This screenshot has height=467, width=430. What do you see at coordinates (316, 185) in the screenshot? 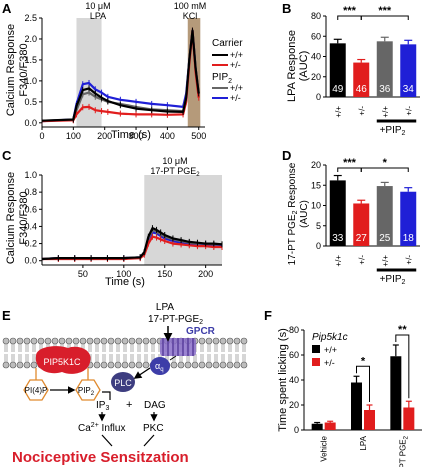
I see `panel-d-y-tick-label: 15` at bounding box center [316, 185].